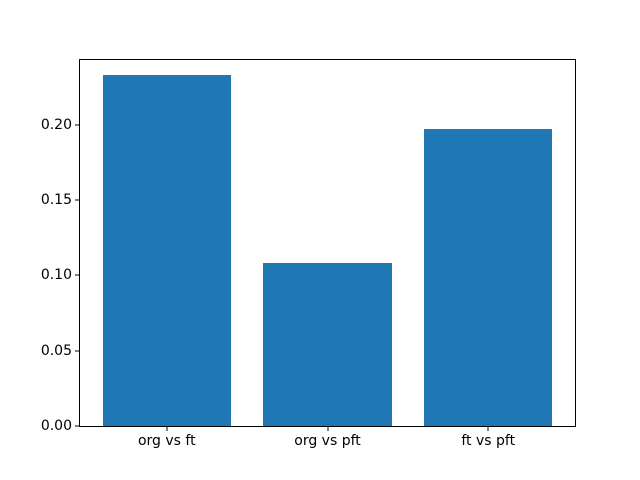 The width and height of the screenshot is (640, 480). Describe the element at coordinates (56, 350) in the screenshot. I see `y-tick-label: 0.05` at that location.